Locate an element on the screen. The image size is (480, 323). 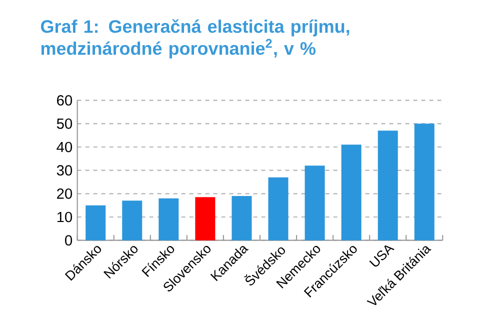
y-tick-label: 10 is located at coordinates (64, 217).